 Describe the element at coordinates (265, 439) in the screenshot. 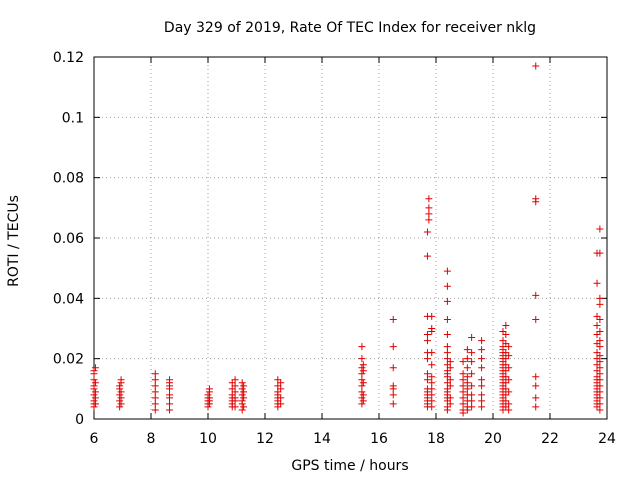

I see `x-tick-label: 12` at that location.